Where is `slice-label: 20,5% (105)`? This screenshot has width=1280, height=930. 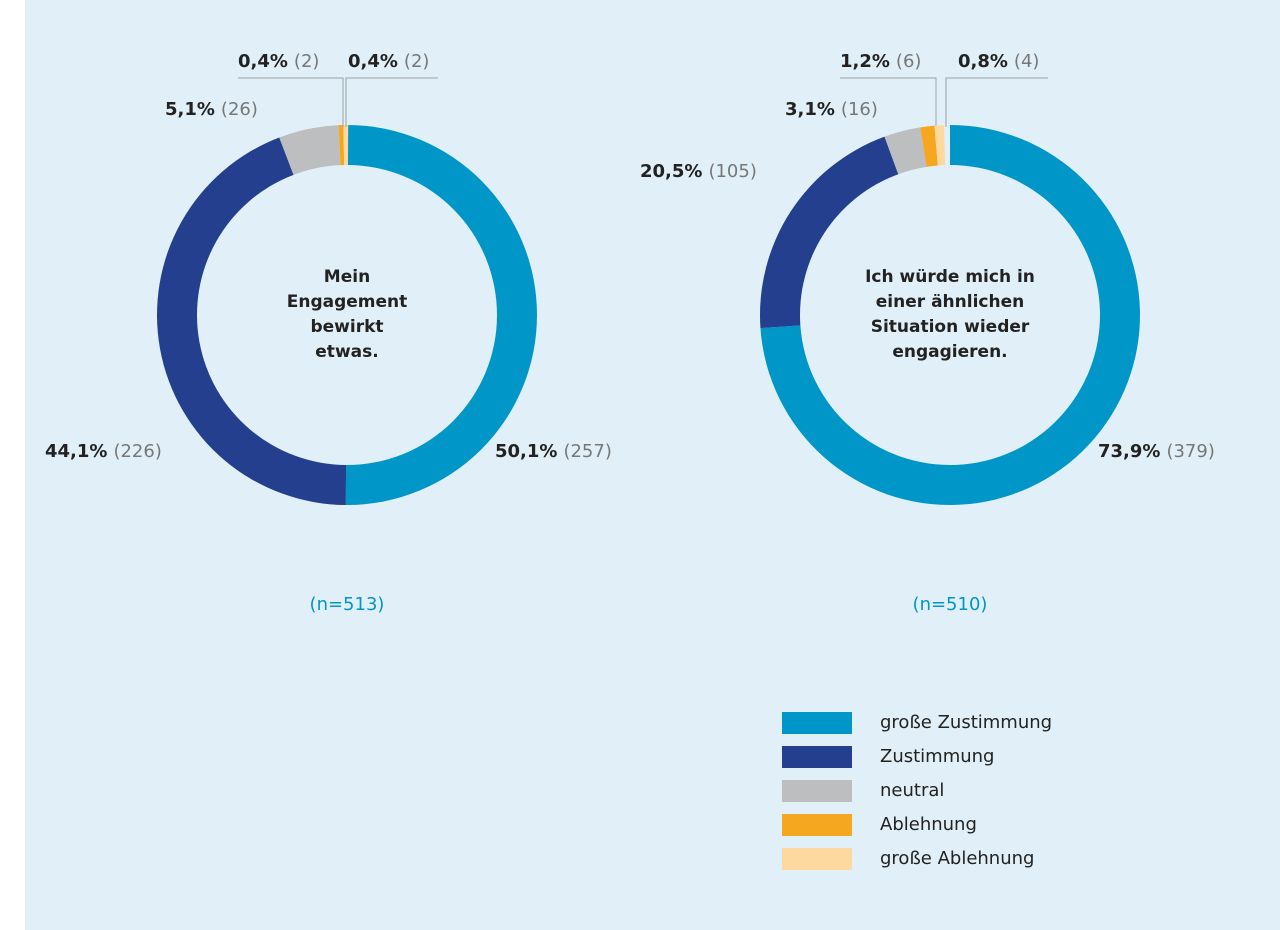
slice-label: 20,5% (105) is located at coordinates (698, 171).